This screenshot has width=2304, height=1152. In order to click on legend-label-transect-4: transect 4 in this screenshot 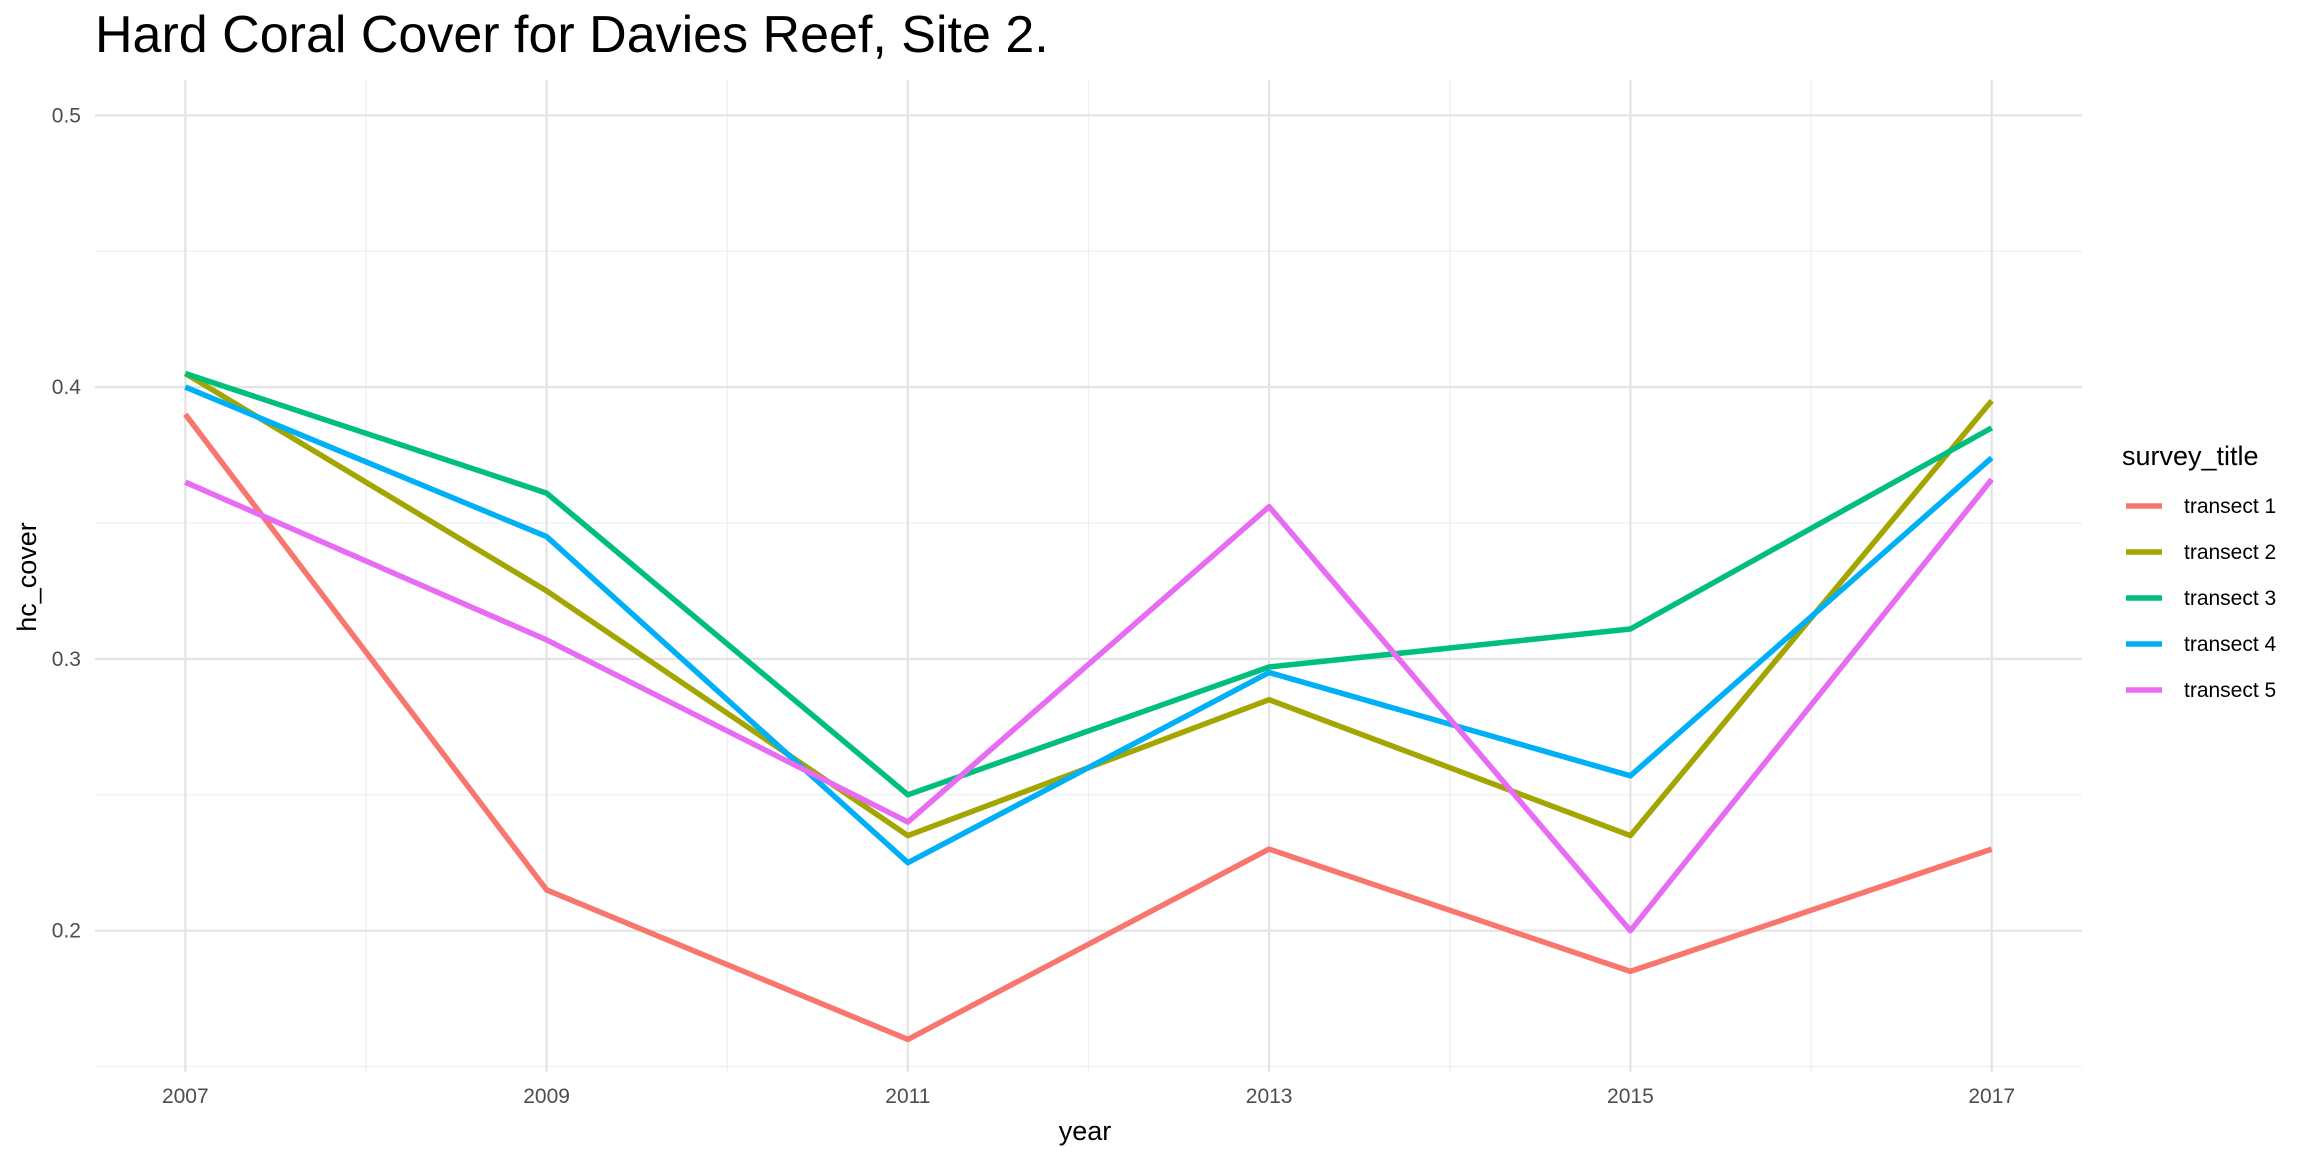, I will do `click(2230, 644)`.